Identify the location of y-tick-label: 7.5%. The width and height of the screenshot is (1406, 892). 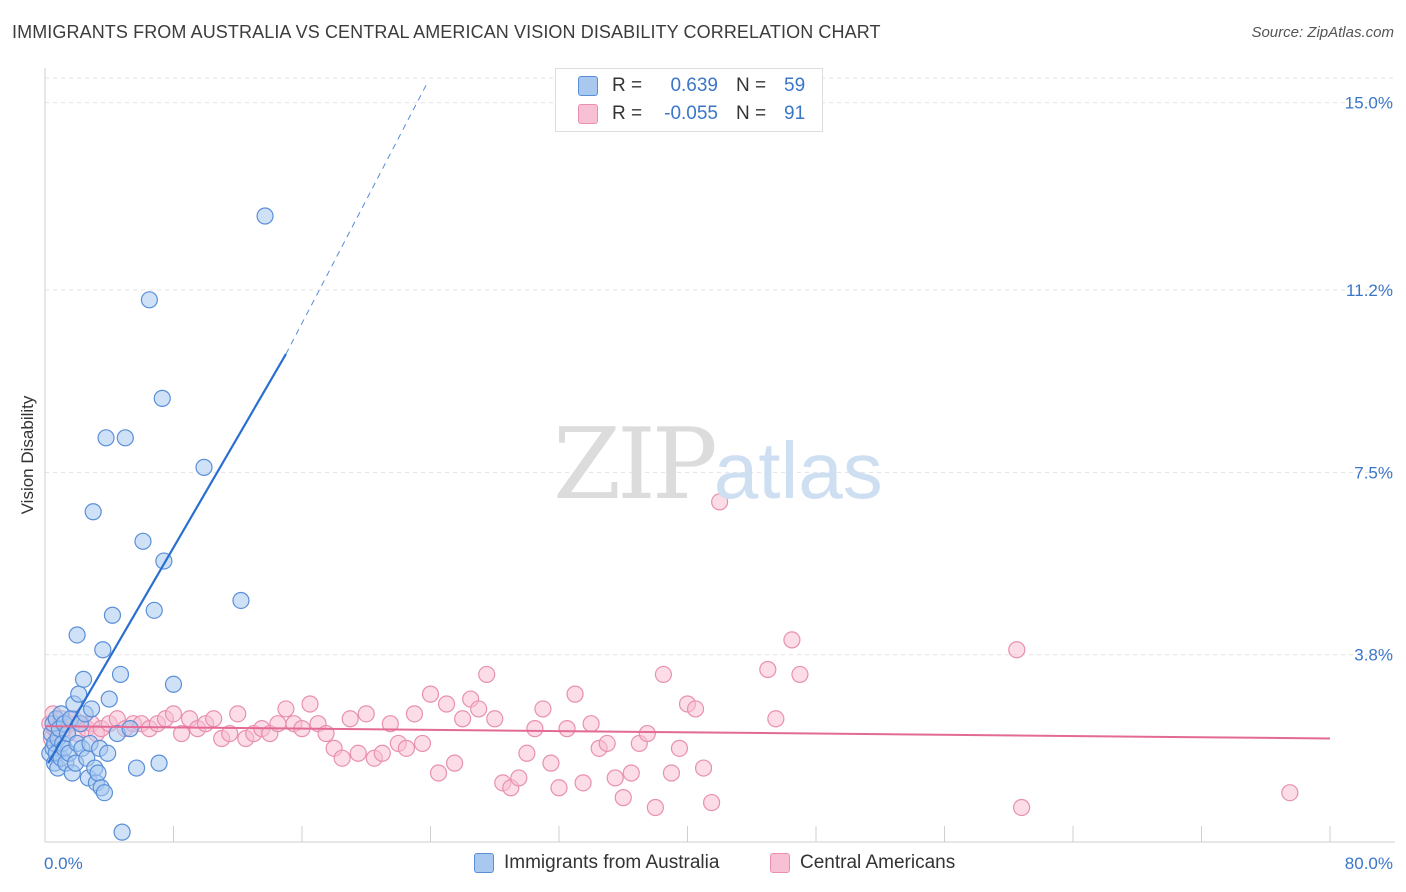
(1373, 472).